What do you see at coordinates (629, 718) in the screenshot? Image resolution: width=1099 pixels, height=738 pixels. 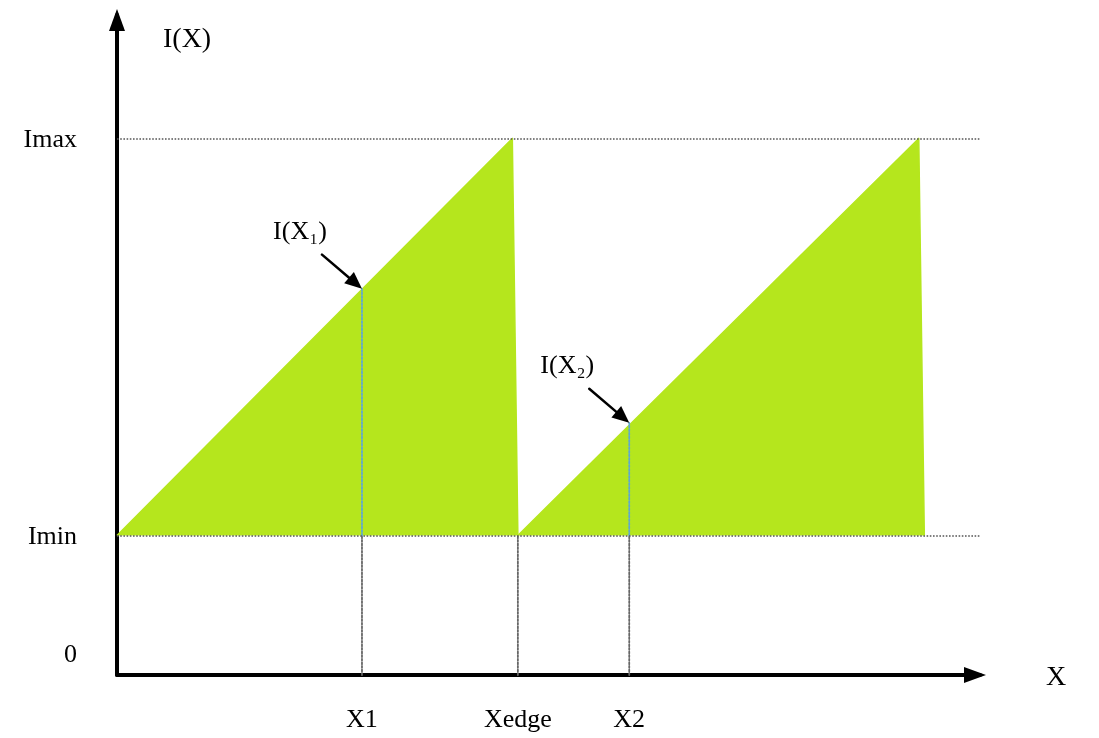 I see `x-tick-label: X2` at bounding box center [629, 718].